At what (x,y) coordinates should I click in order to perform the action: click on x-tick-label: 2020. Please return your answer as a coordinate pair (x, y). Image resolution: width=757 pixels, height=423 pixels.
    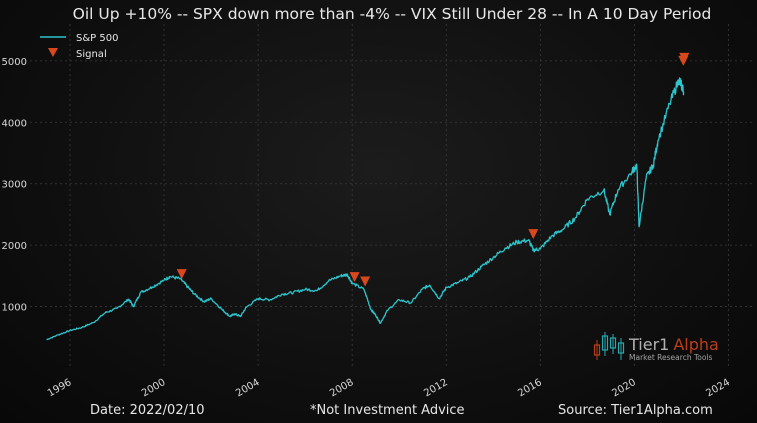
    Looking at the image, I should click on (624, 388).